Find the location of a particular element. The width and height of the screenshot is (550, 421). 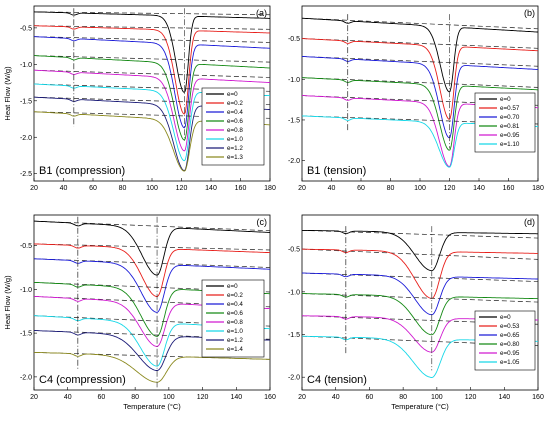

panel-label: (d) is located at coordinates (529, 222).